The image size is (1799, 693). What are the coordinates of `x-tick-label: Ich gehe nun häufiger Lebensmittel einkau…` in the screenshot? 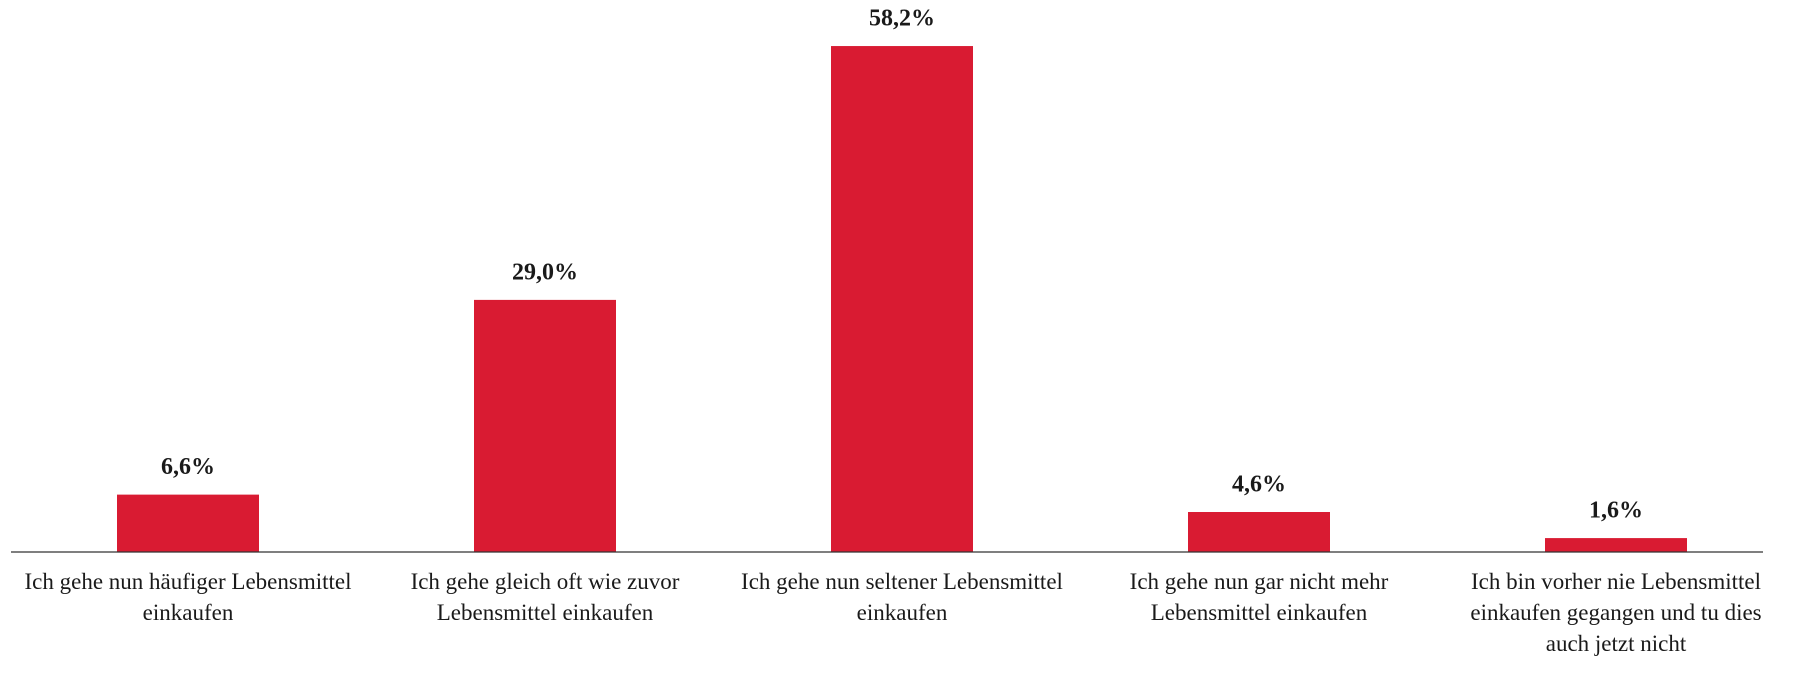 It's located at (188, 597).